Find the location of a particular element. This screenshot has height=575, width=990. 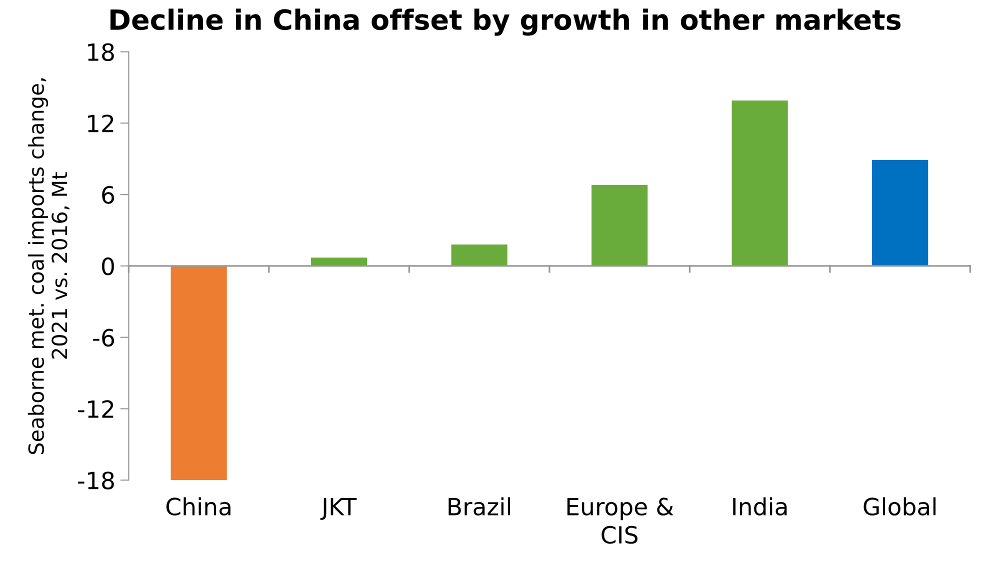

y-axis-title: Seaborne met. coal imports change, 2021 vs. 2016, Mt is located at coordinates (49, 266).